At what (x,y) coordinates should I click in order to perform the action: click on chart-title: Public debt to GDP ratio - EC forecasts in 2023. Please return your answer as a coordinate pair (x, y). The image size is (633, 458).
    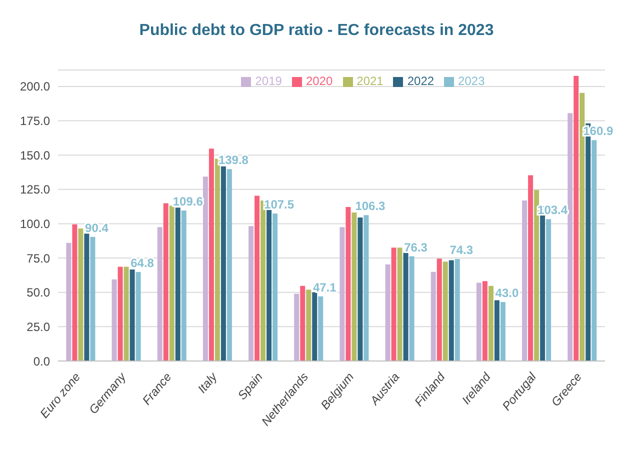
    Looking at the image, I should click on (316, 31).